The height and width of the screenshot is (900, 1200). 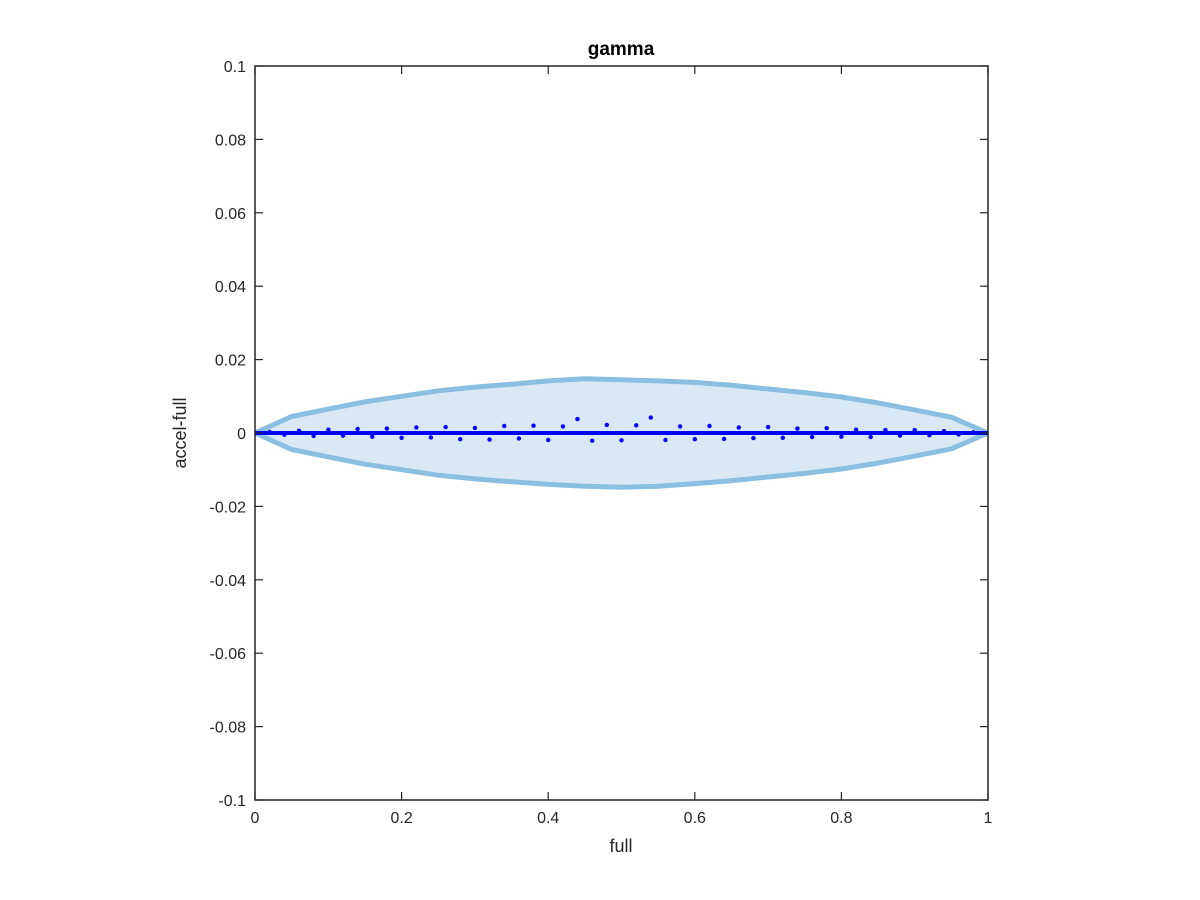 What do you see at coordinates (228, 654) in the screenshot?
I see `y-tick-label: -0.06` at bounding box center [228, 654].